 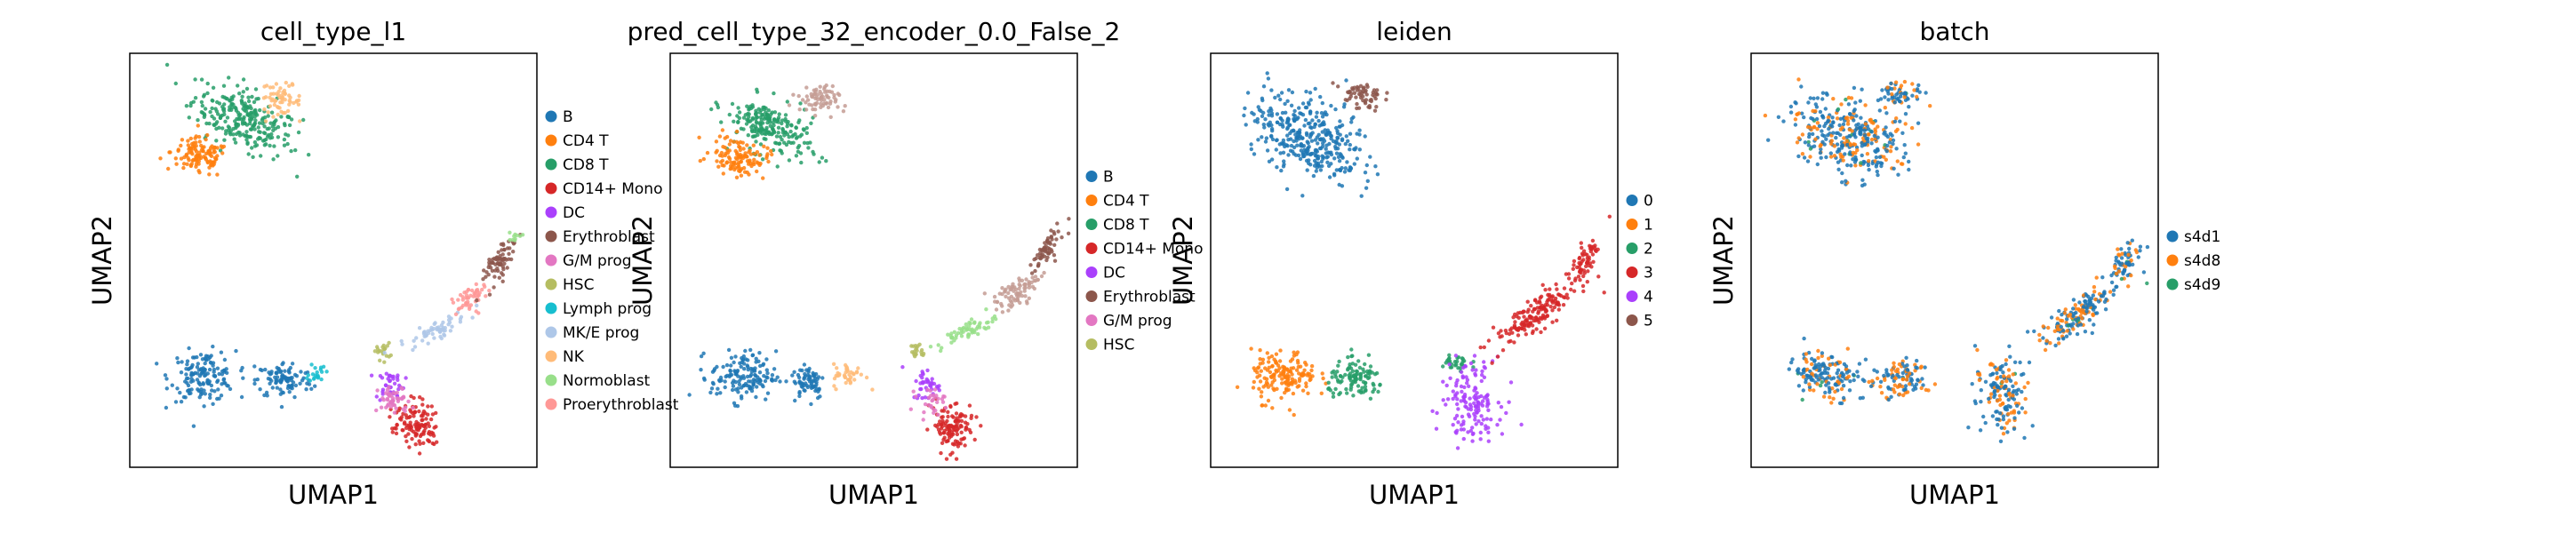 I want to click on legend-label: 0, so click(x=1648, y=202).